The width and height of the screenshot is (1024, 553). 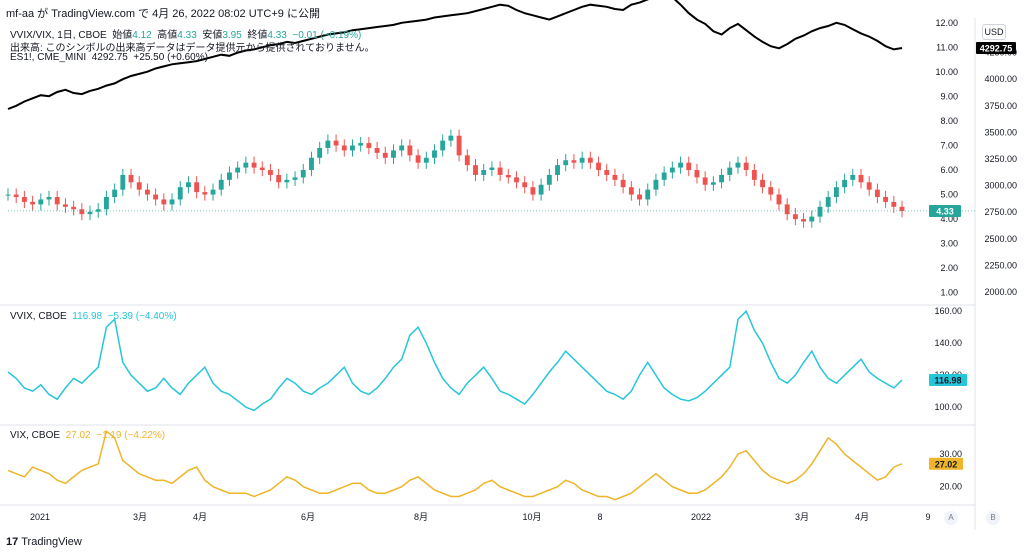 I want to click on legend-vvix: VVIX, CBOE 116.98 −5.39 (−4.40%), so click(x=93, y=316).